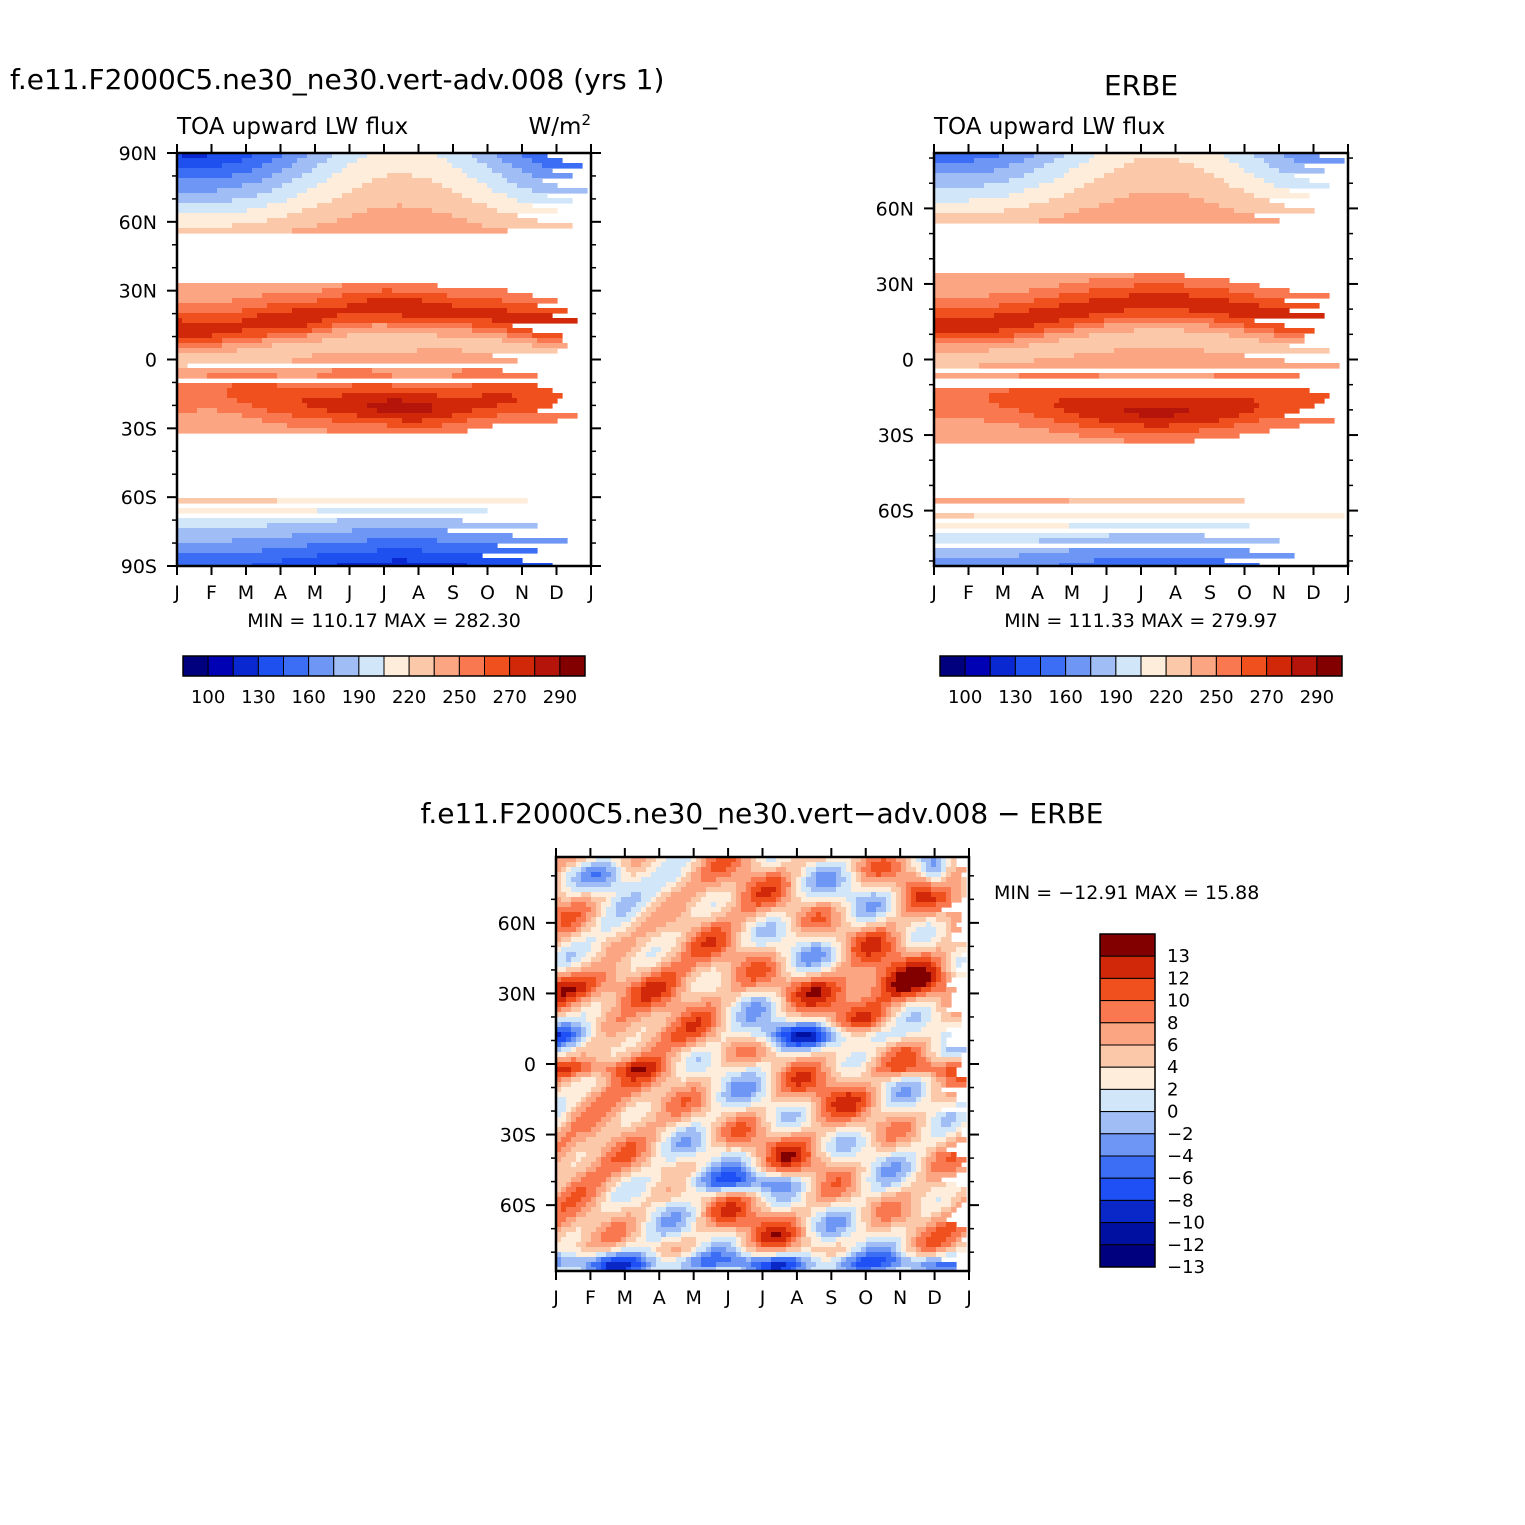 This screenshot has height=1525, width=1525. I want to click on y-tick-label: 30N, so click(517, 994).